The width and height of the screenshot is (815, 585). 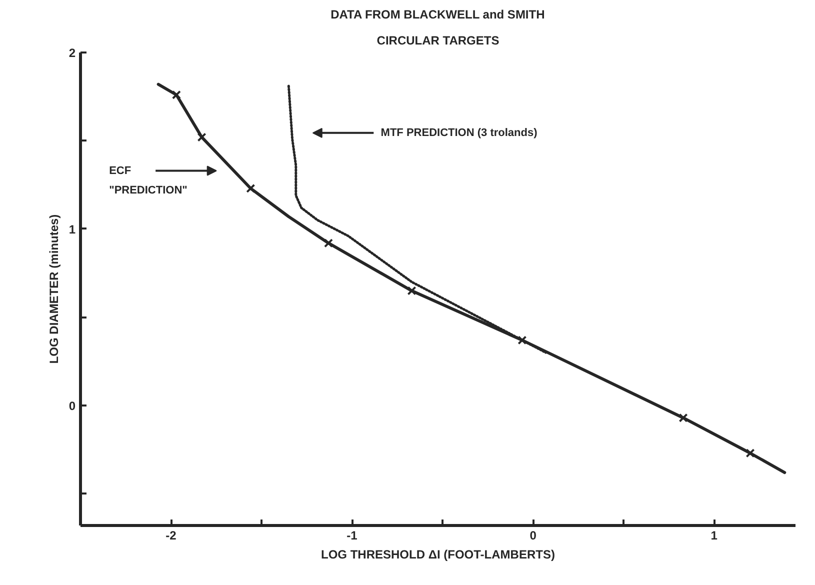 What do you see at coordinates (438, 41) in the screenshot?
I see `chart-subtitle: CIRCULAR TARGETS` at bounding box center [438, 41].